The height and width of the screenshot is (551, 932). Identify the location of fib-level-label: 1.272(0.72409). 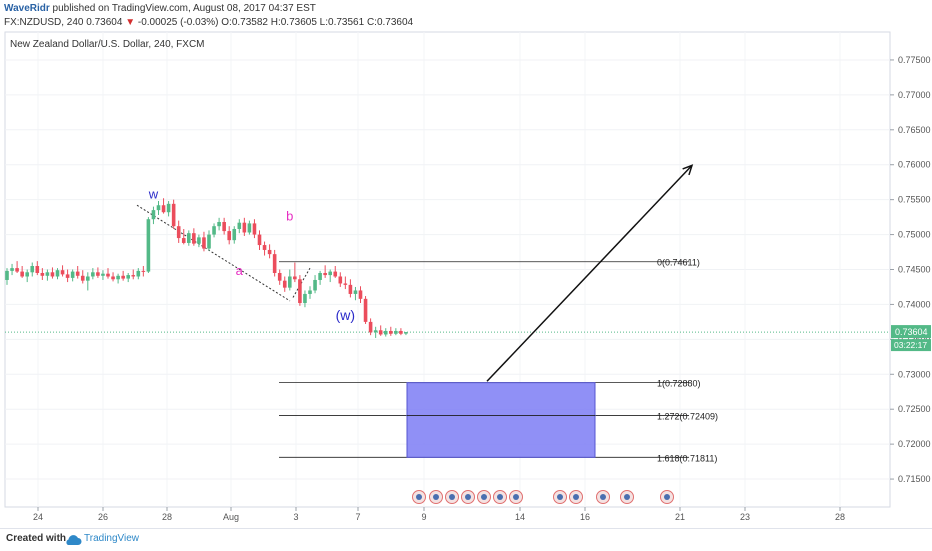
(687, 417).